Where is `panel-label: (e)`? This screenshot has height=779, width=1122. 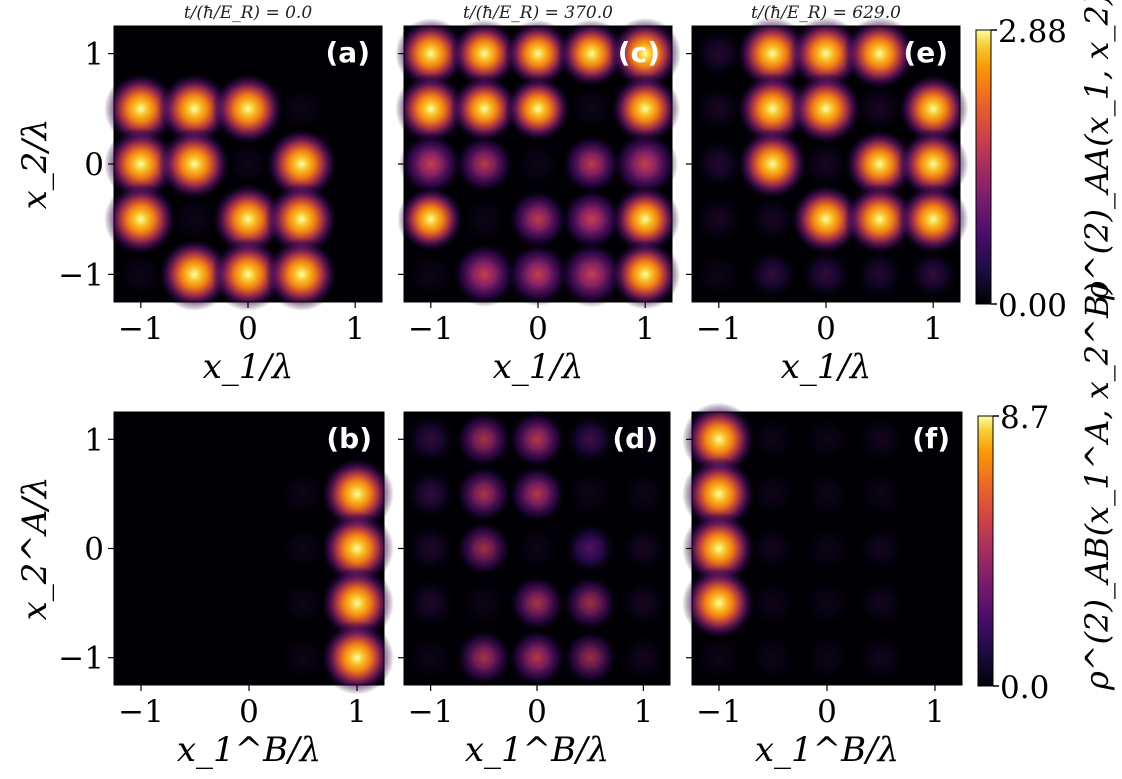
panel-label: (e) is located at coordinates (925, 52).